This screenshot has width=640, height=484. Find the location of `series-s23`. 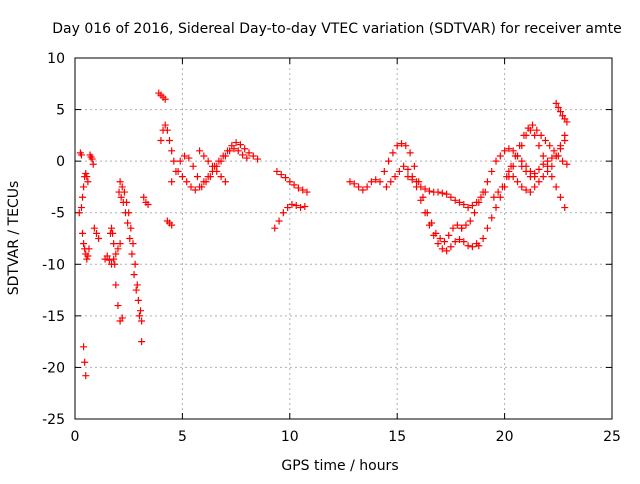

series-s23 is located at coordinates (498, 188).